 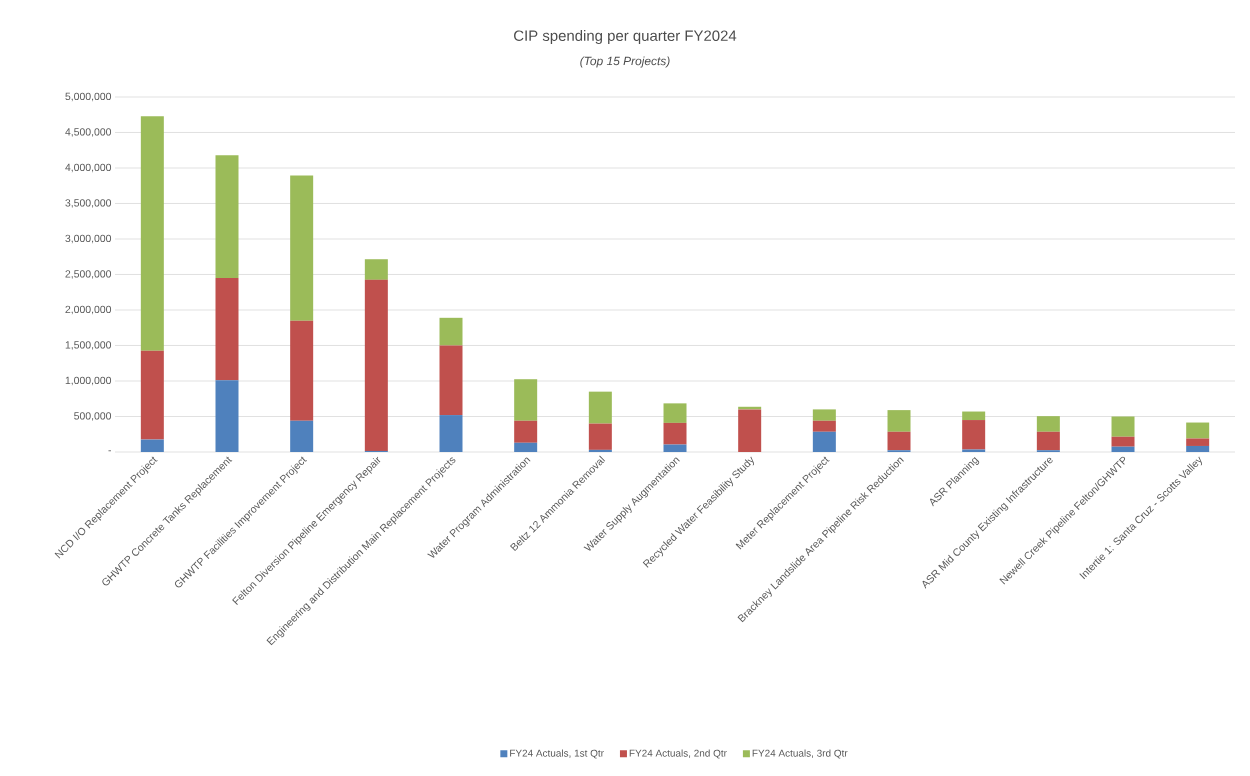 What do you see at coordinates (88, 310) in the screenshot?
I see `y-tick-label: 2,000,000` at bounding box center [88, 310].